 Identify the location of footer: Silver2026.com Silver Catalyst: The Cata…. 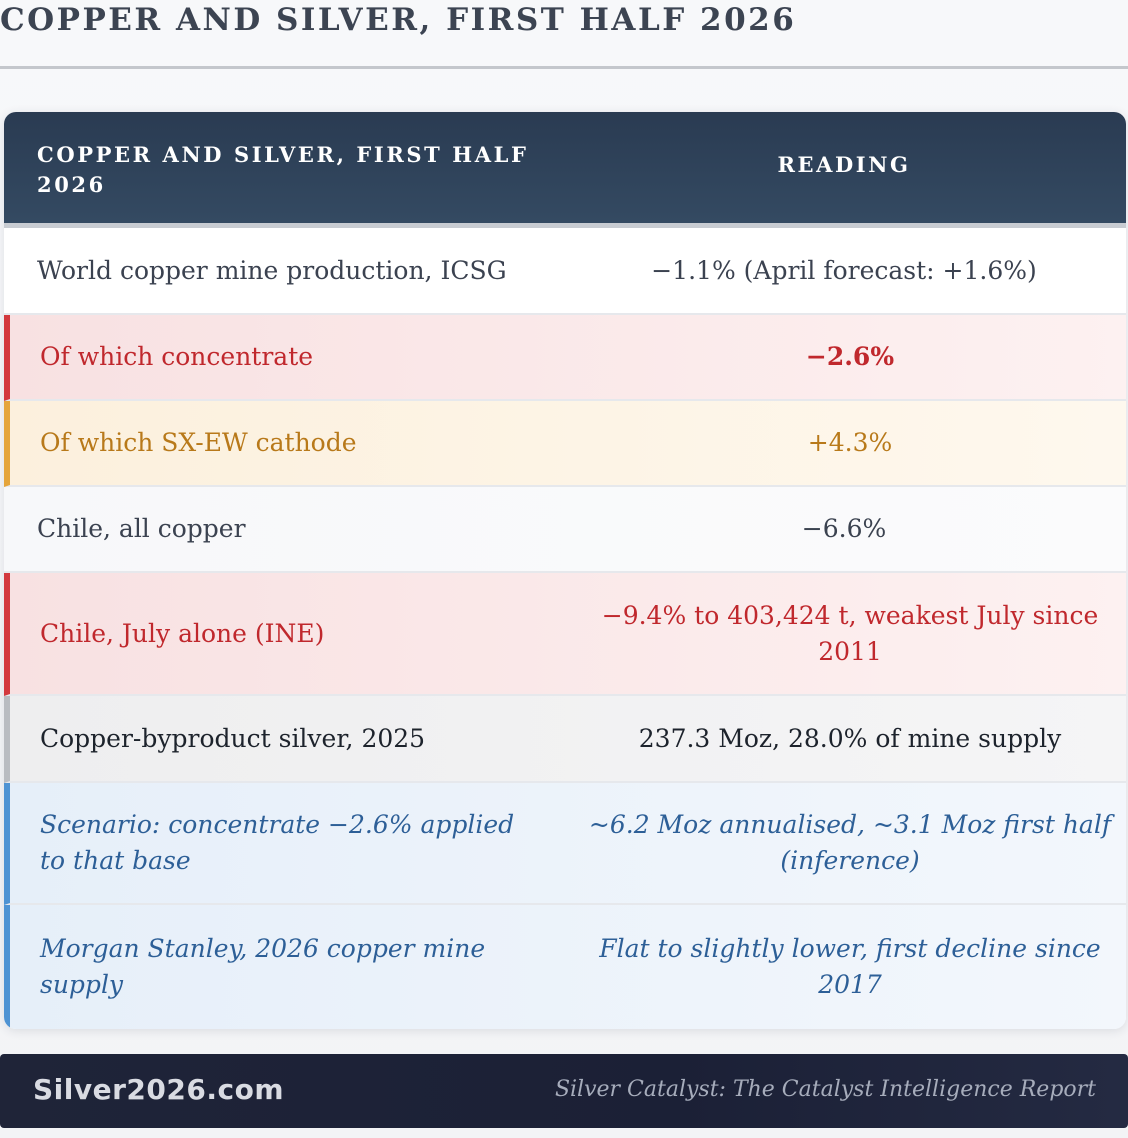
(564, 1091).